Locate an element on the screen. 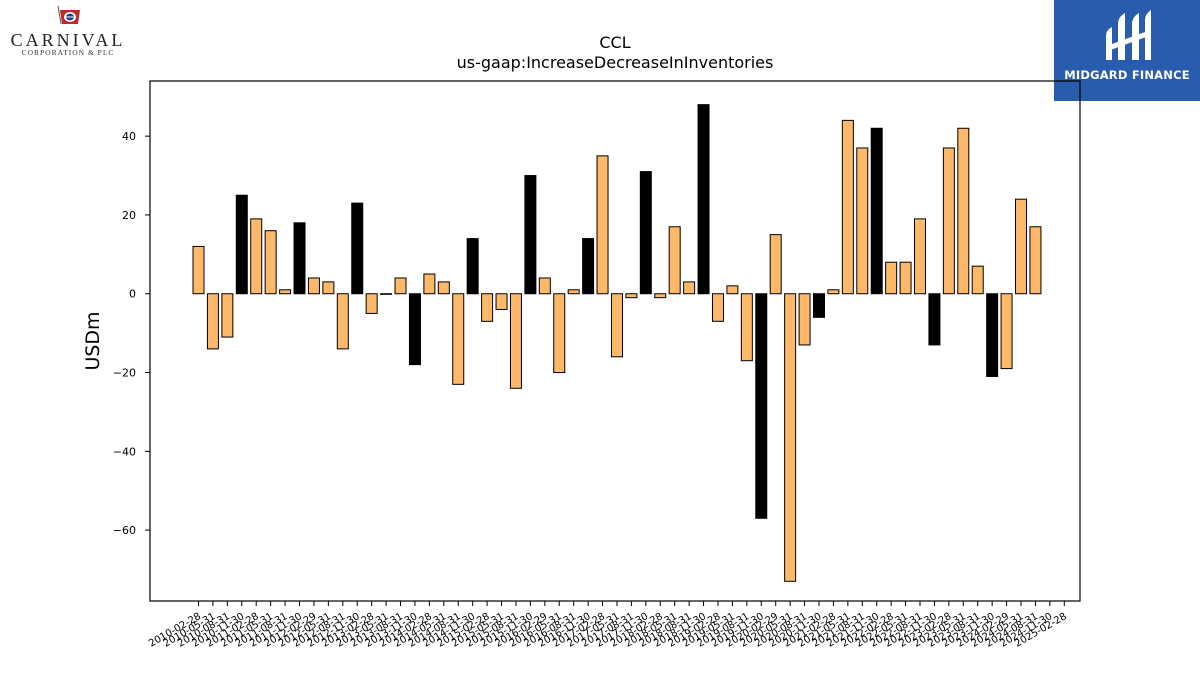 The height and width of the screenshot is (675, 1200). y-axis-label: USDm is located at coordinates (93, 340).